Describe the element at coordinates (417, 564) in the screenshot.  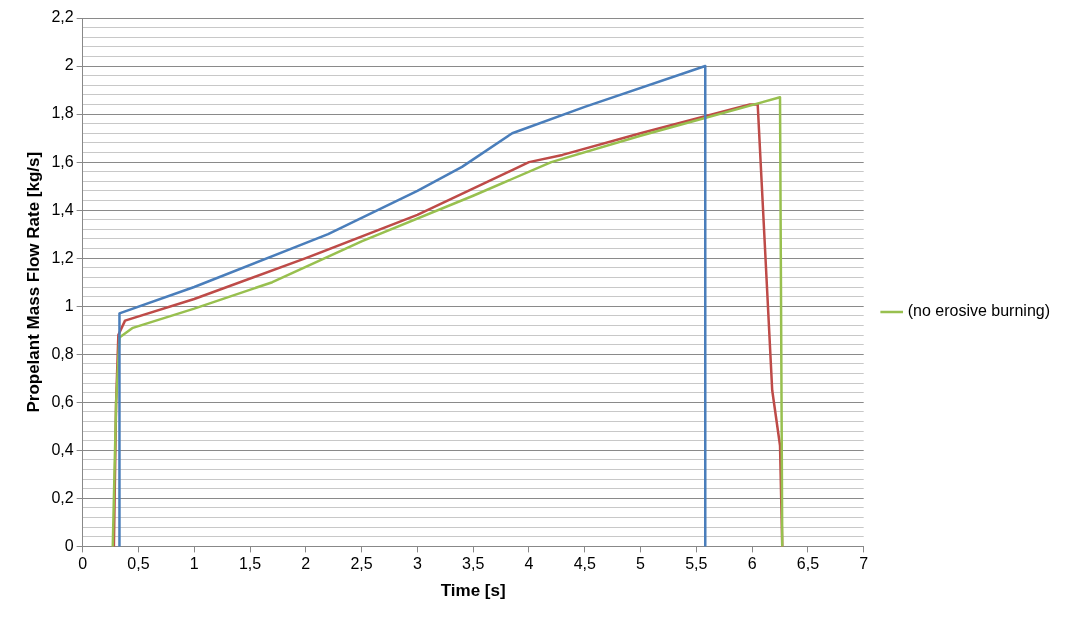
I see `x-tick-label: 3` at that location.